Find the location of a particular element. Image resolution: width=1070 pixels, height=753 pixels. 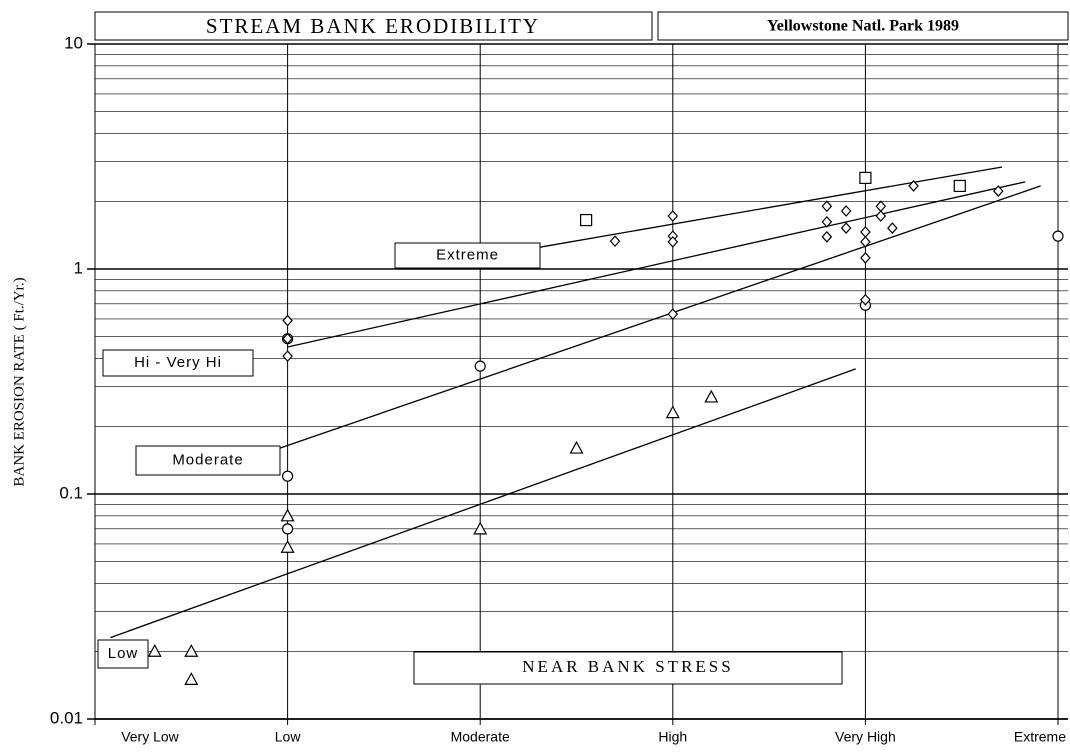

x-axis-label: NEAR BANK STRESS is located at coordinates (627, 666).